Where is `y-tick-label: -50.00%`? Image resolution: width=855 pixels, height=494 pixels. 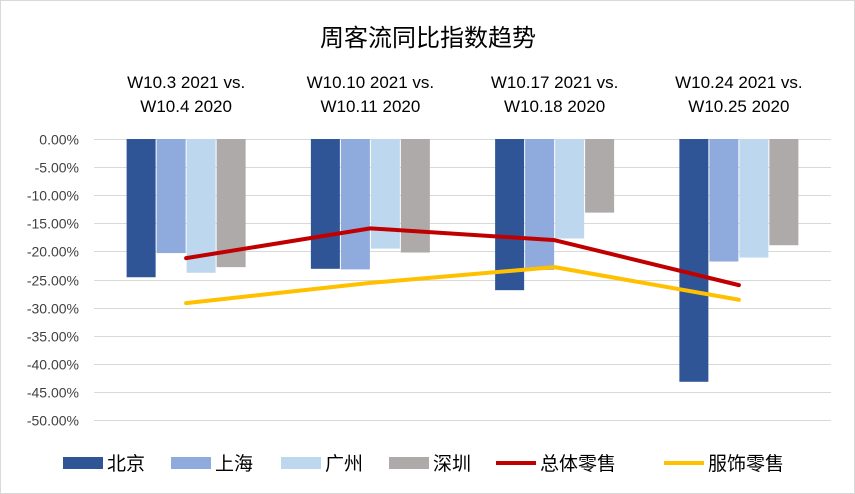
y-tick-label: -50.00% is located at coordinates (53, 421).